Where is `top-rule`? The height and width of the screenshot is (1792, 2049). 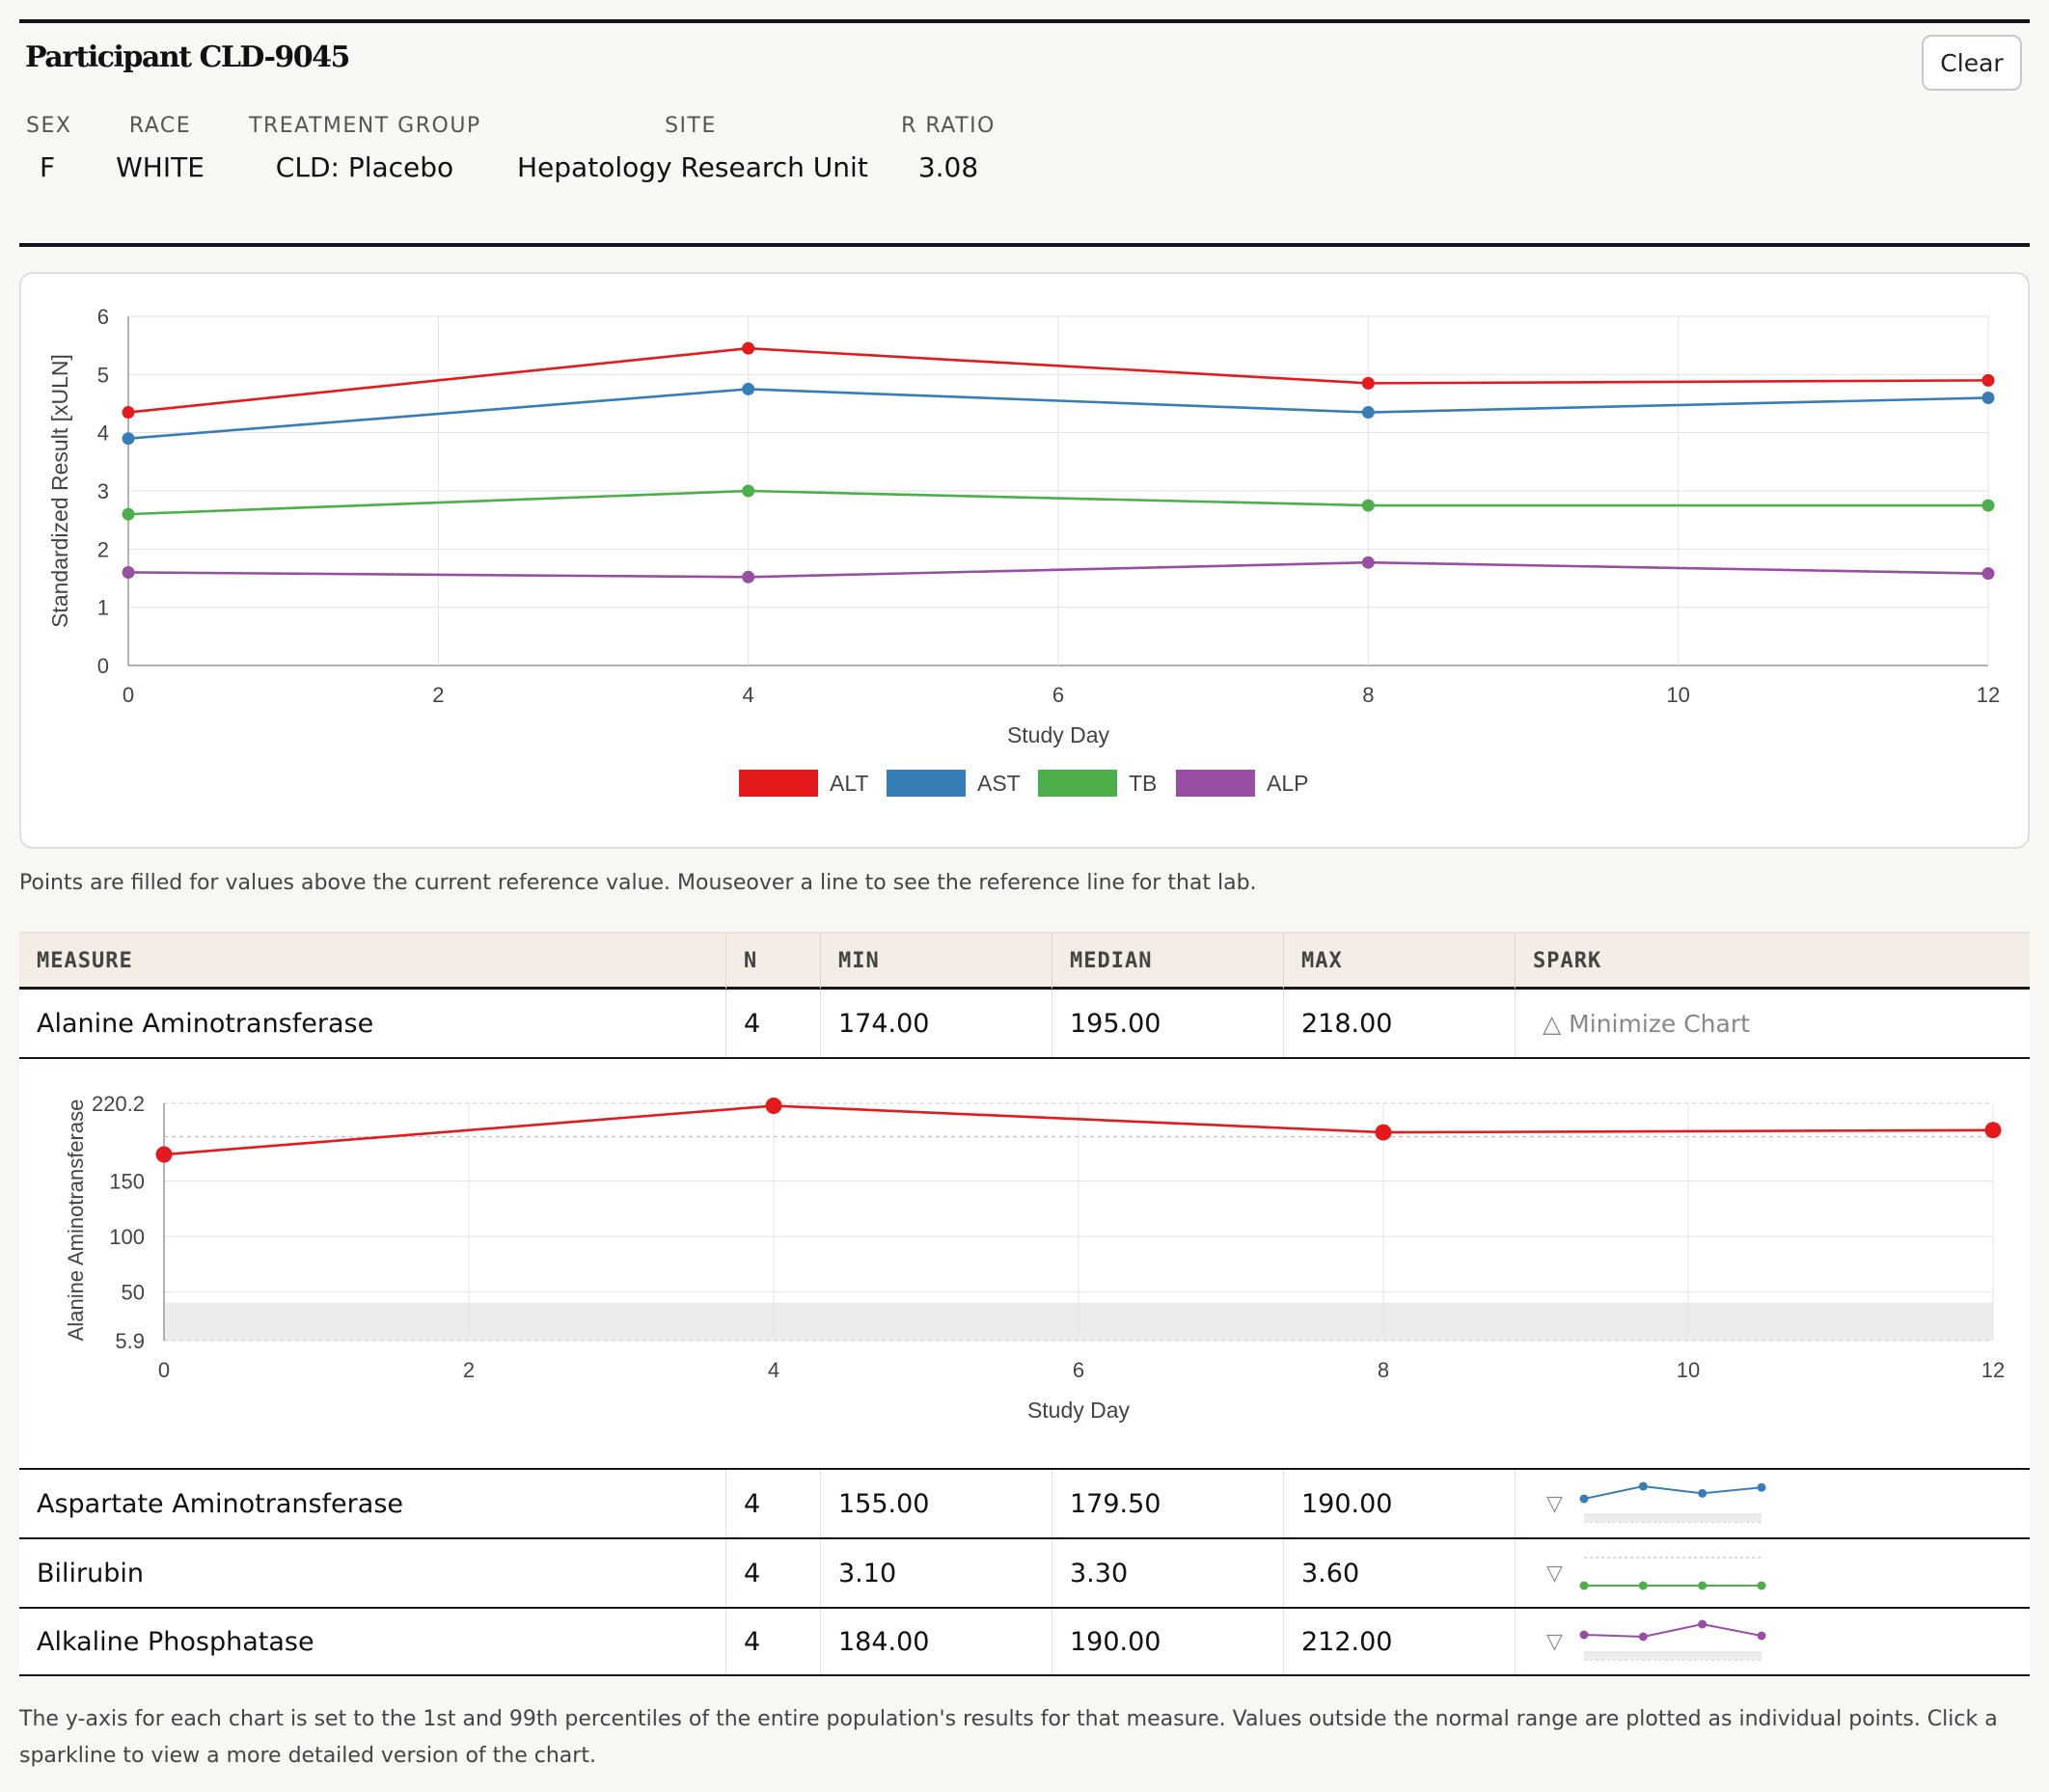
top-rule is located at coordinates (1024, 21).